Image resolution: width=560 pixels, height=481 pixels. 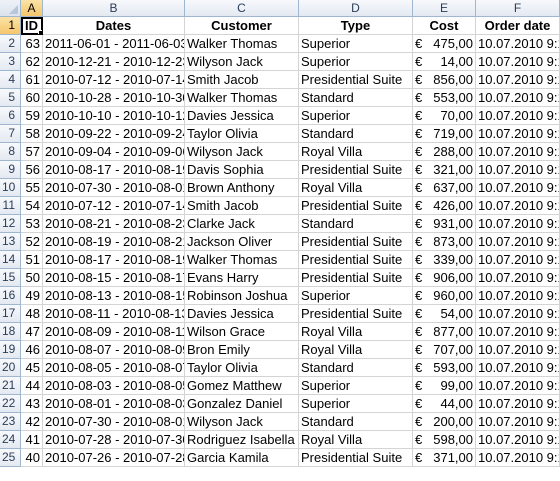 What do you see at coordinates (10, 134) in the screenshot?
I see `row-header: 7` at bounding box center [10, 134].